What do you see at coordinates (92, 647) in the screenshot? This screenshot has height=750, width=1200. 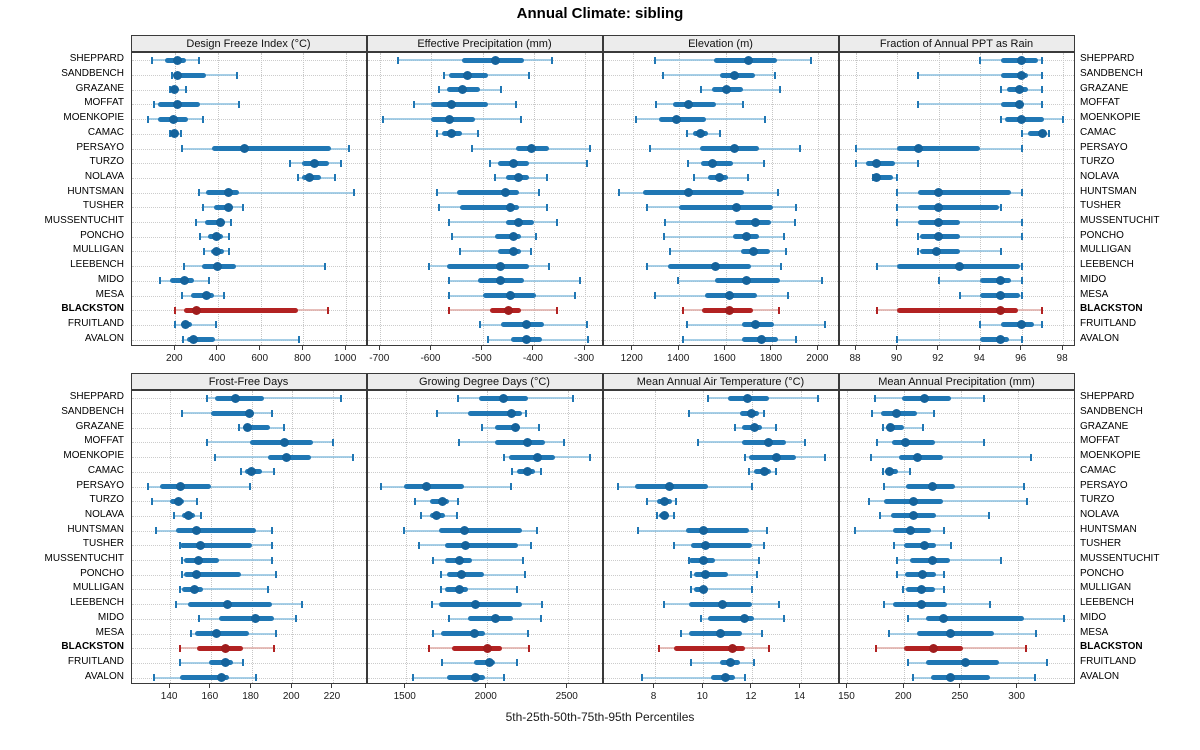 I see `station-label-left-blackston: BLACKSTON` at bounding box center [92, 647].